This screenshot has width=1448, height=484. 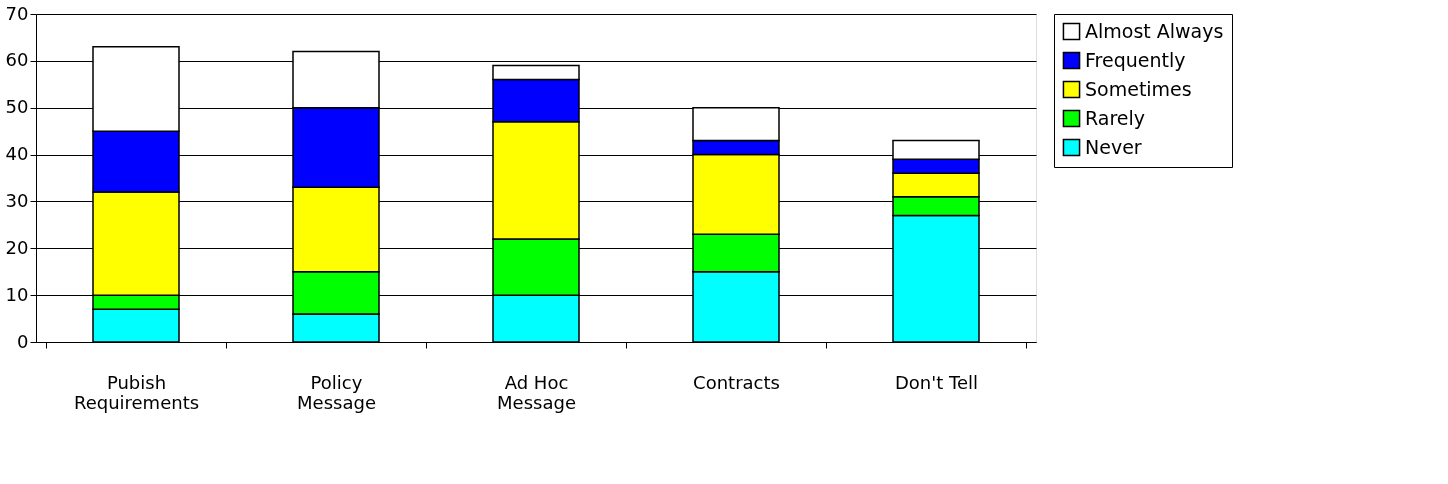 I want to click on x-tick-label: Pubish Requirements, so click(x=136, y=392).